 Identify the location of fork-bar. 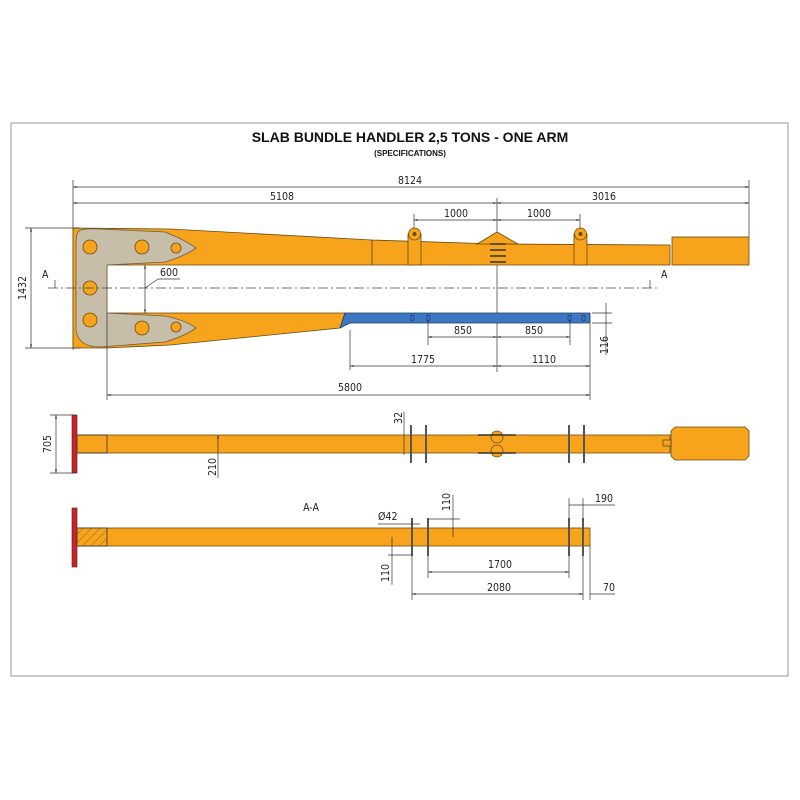
(465, 320).